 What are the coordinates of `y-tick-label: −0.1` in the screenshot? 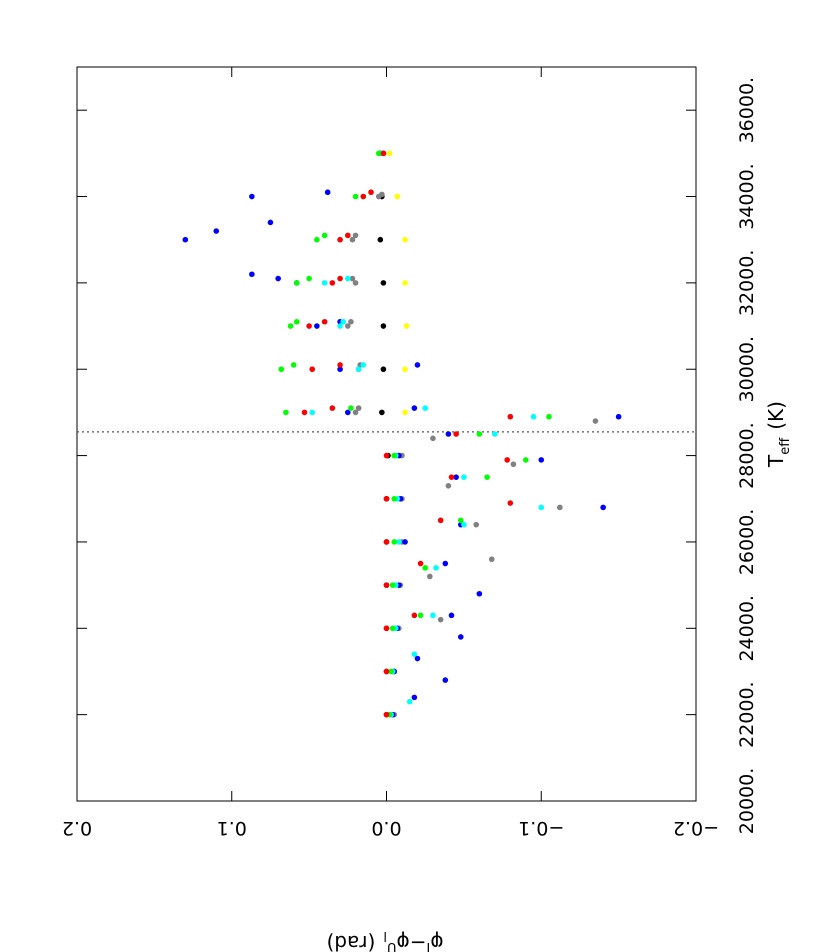 It's located at (541, 828).